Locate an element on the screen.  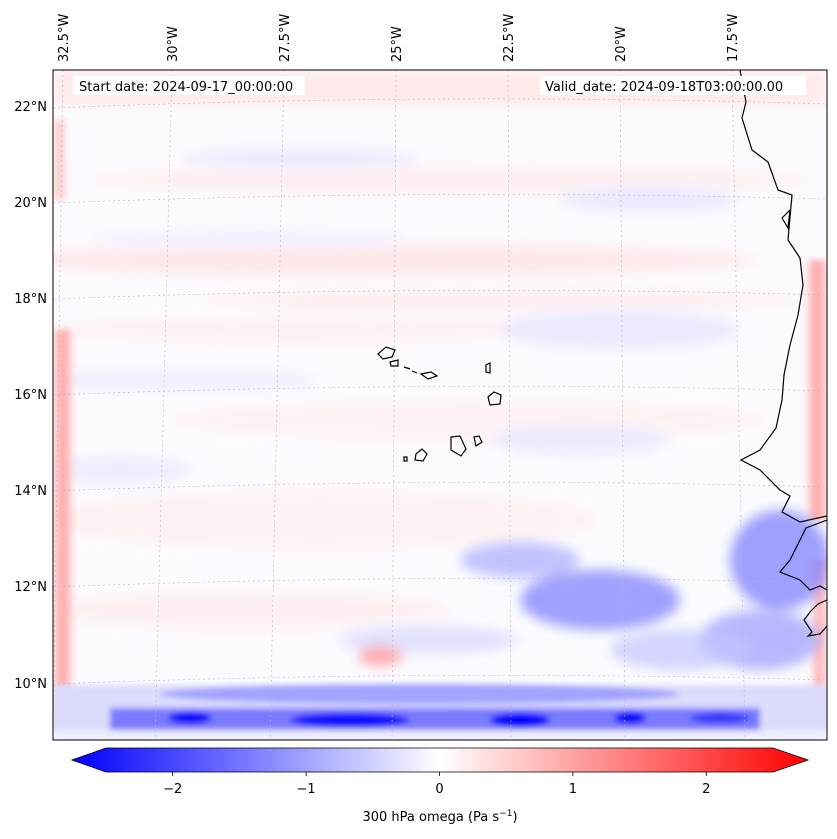
lat-label: 14°N is located at coordinates (30, 491).